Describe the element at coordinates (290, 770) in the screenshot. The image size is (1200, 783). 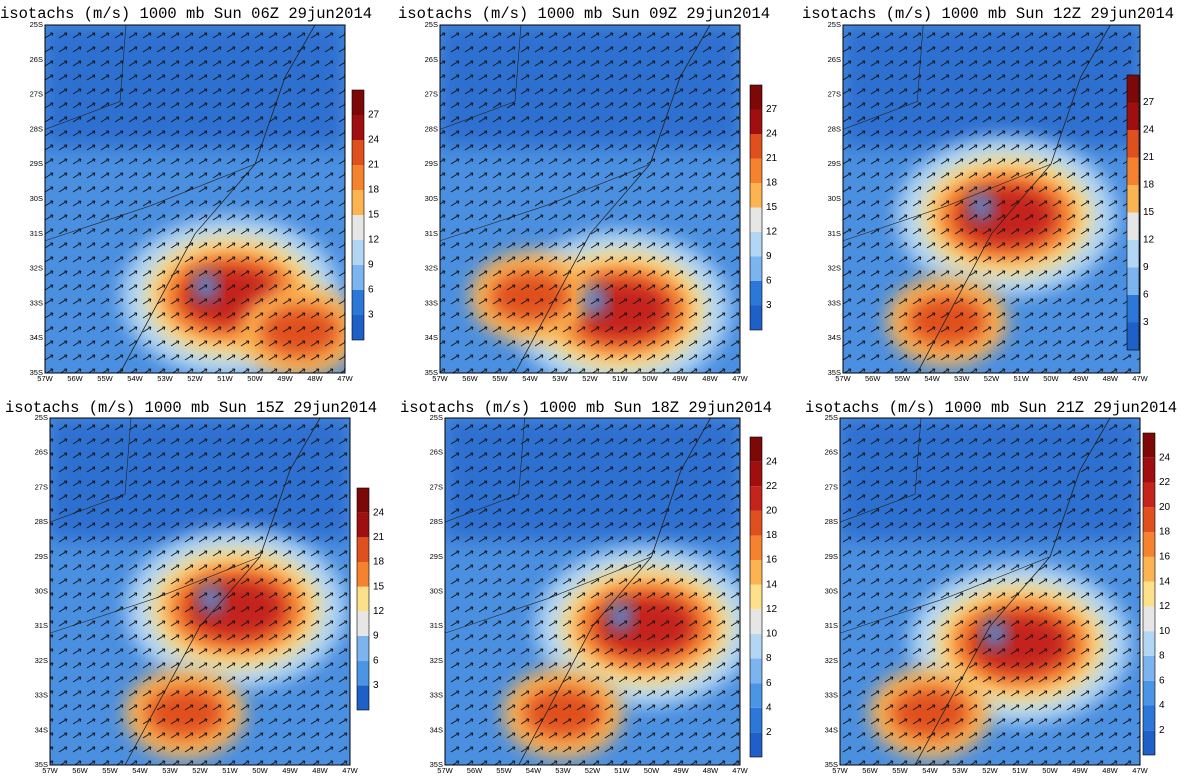
I see `lon-label: 49W` at that location.